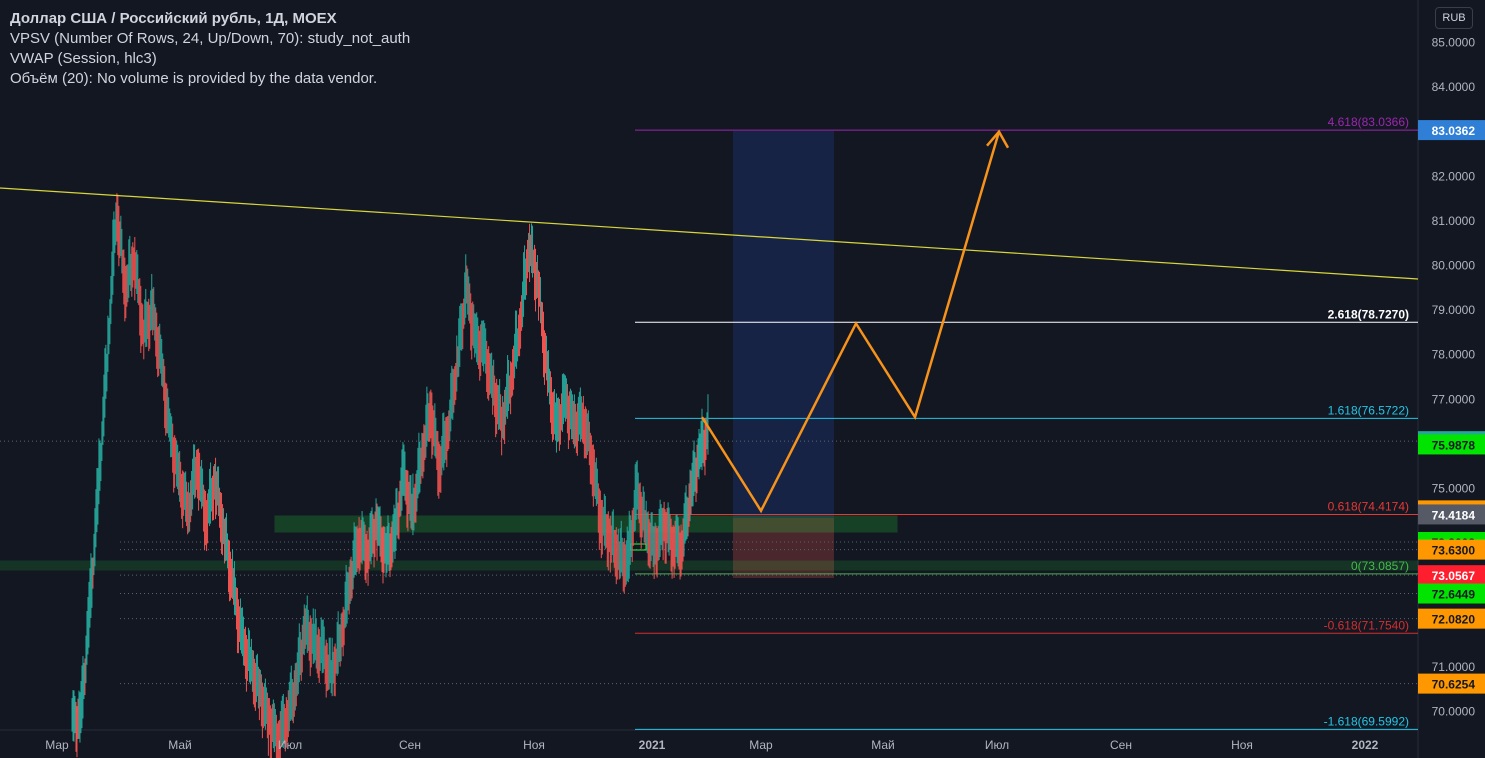  I want to click on price-tag-label: 73.0567, so click(1454, 576).